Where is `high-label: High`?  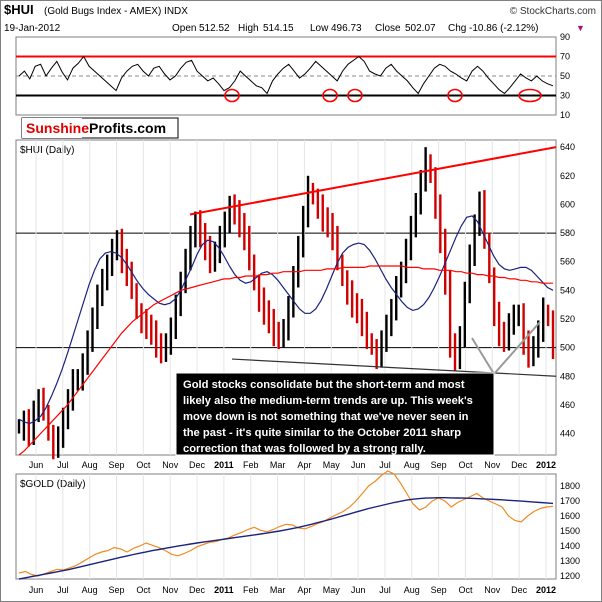 high-label: High is located at coordinates (248, 28).